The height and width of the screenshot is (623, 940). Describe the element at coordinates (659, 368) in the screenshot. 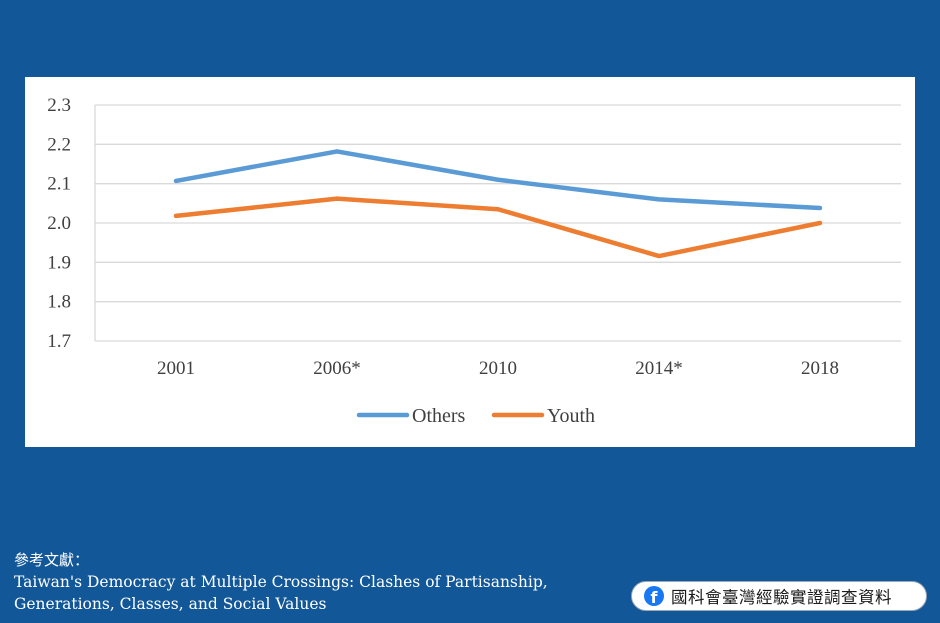

I see `x-tick-label: 2014*` at that location.